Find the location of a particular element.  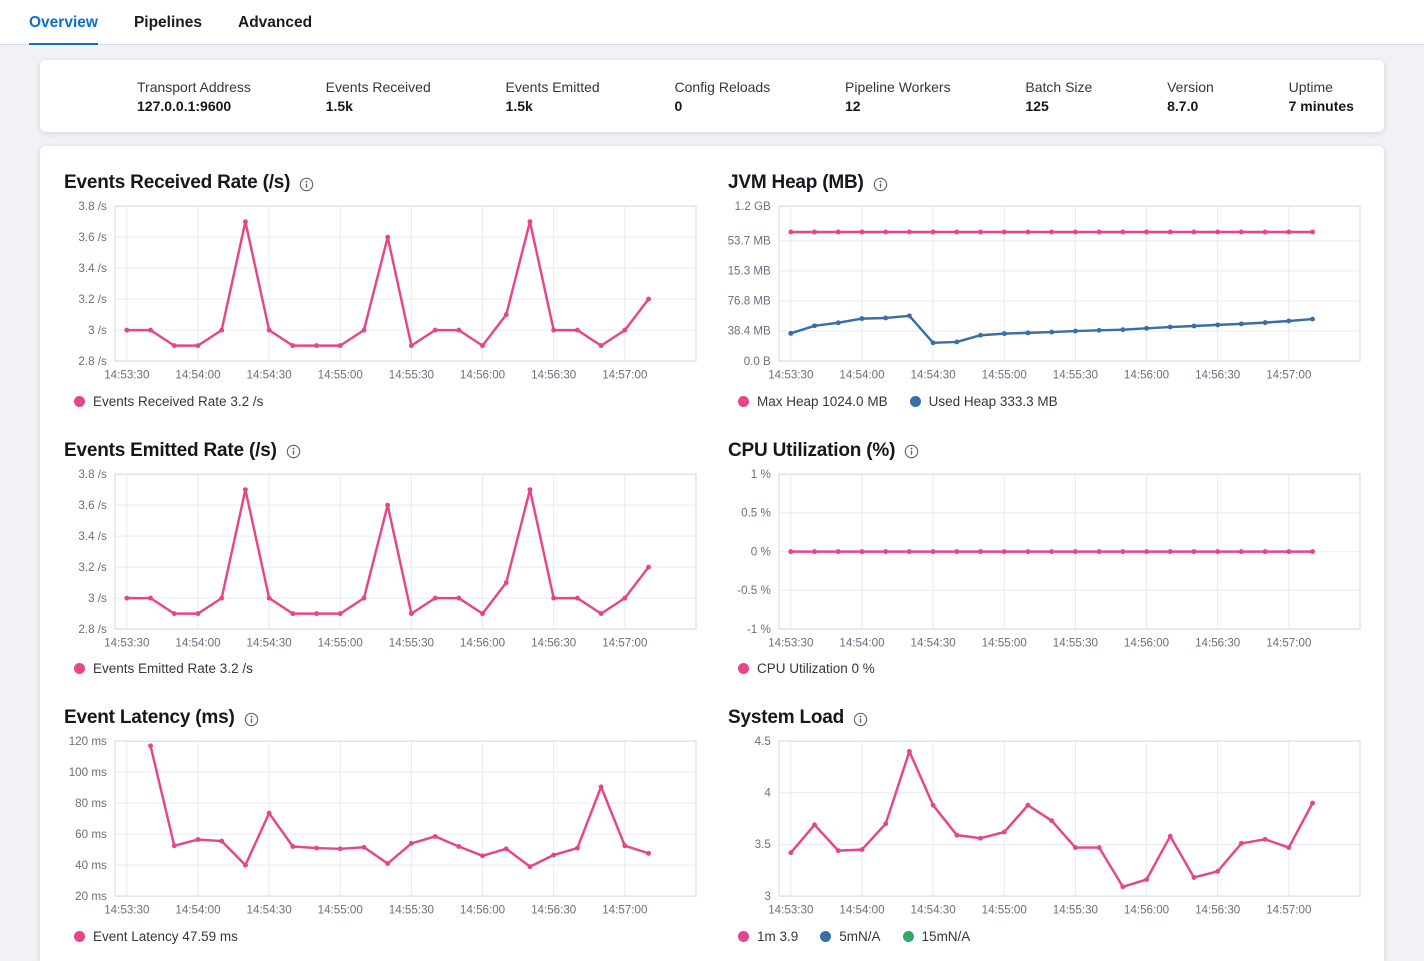

stat-label: Config Reloads is located at coordinates (722, 86).